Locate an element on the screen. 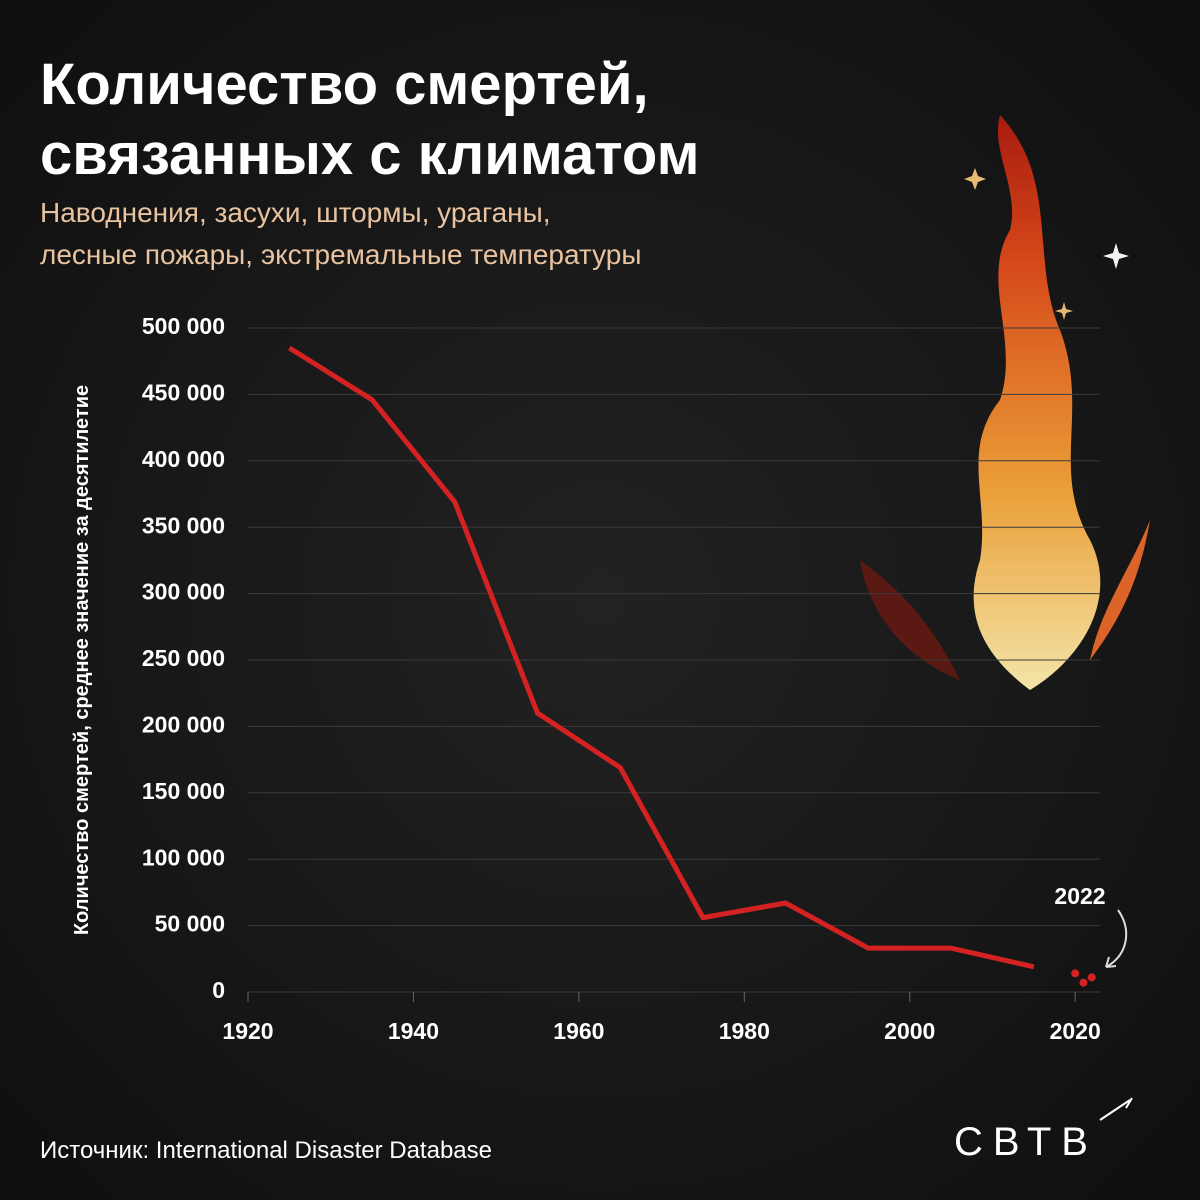 The height and width of the screenshot is (1200, 1200). annotation-arrow is located at coordinates (1116, 938).